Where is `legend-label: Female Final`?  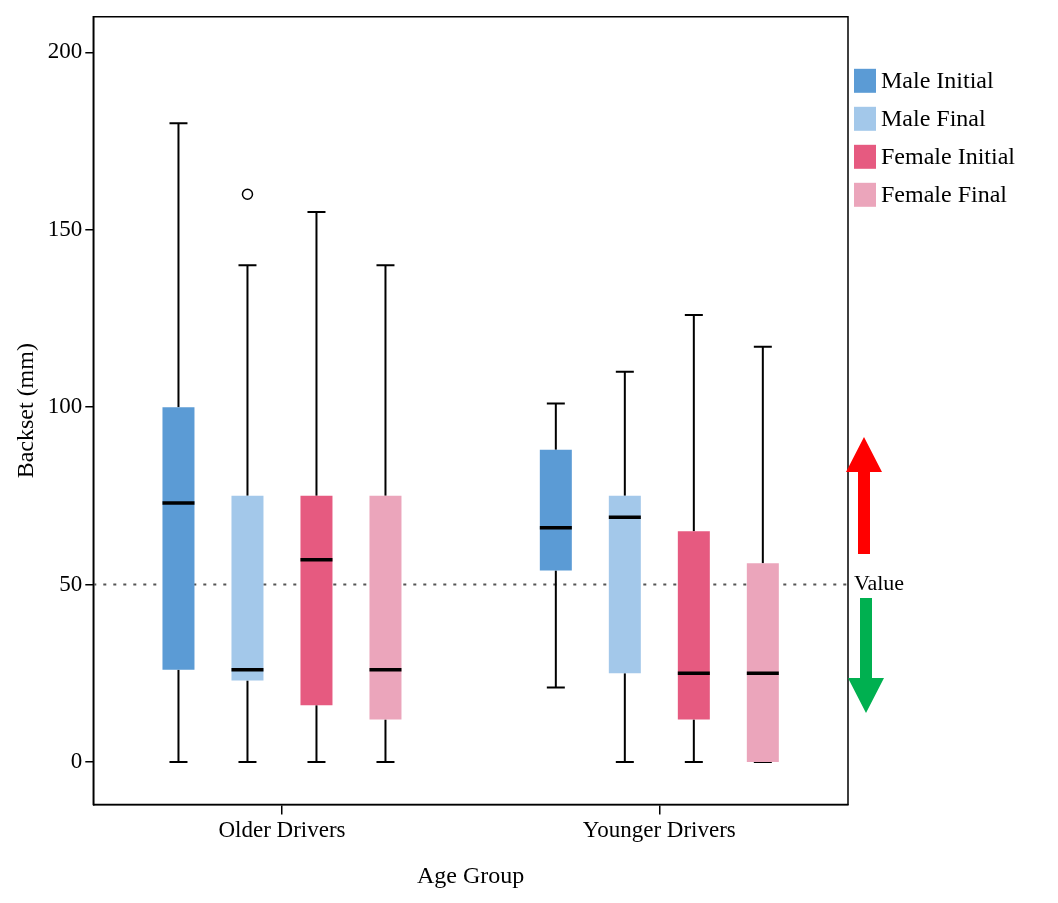
legend-label: Female Final is located at coordinates (944, 194).